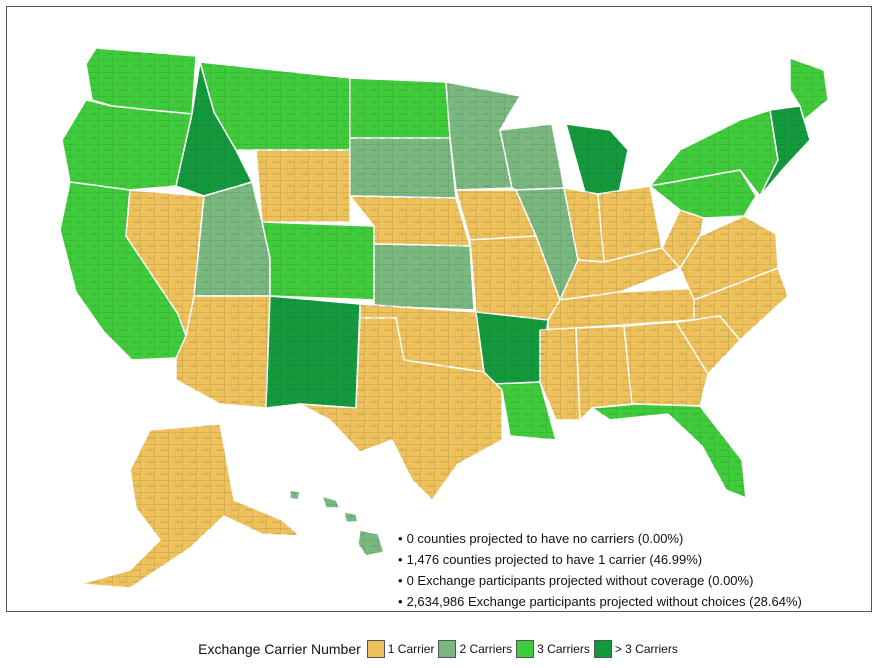 Image resolution: width=880 pixels, height=668 pixels. I want to click on region-county-lines-alaska, so click(190, 506).